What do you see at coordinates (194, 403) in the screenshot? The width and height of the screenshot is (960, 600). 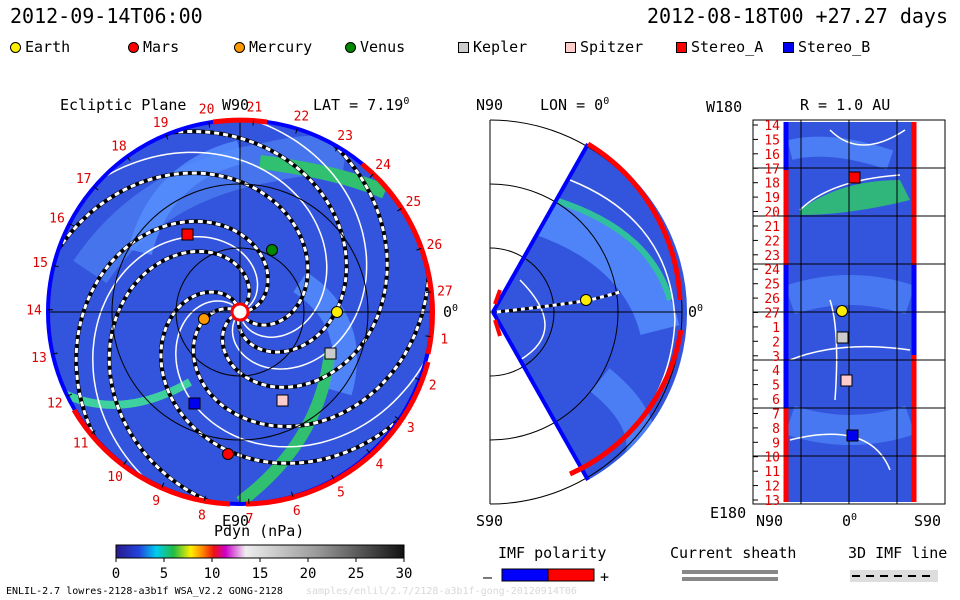 I see `stereo-b-marker` at bounding box center [194, 403].